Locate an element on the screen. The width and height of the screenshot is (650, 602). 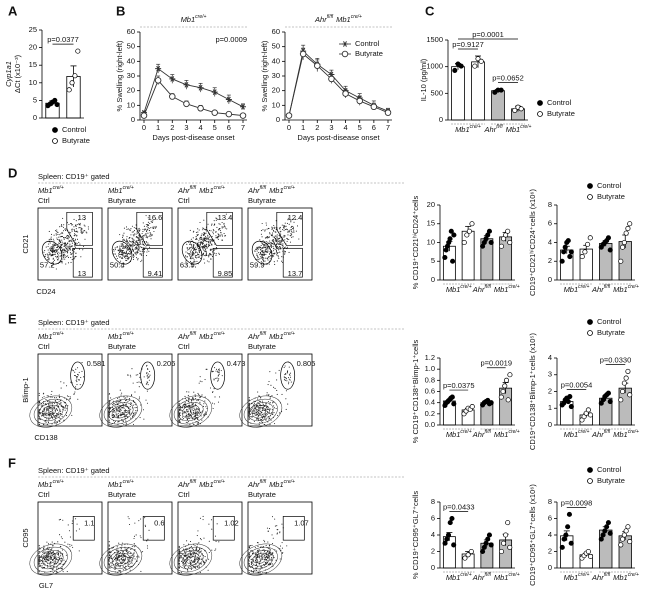
genotype-label: Ahrfl/fl Mb1cre/+ is located at coordinates (201, 336).